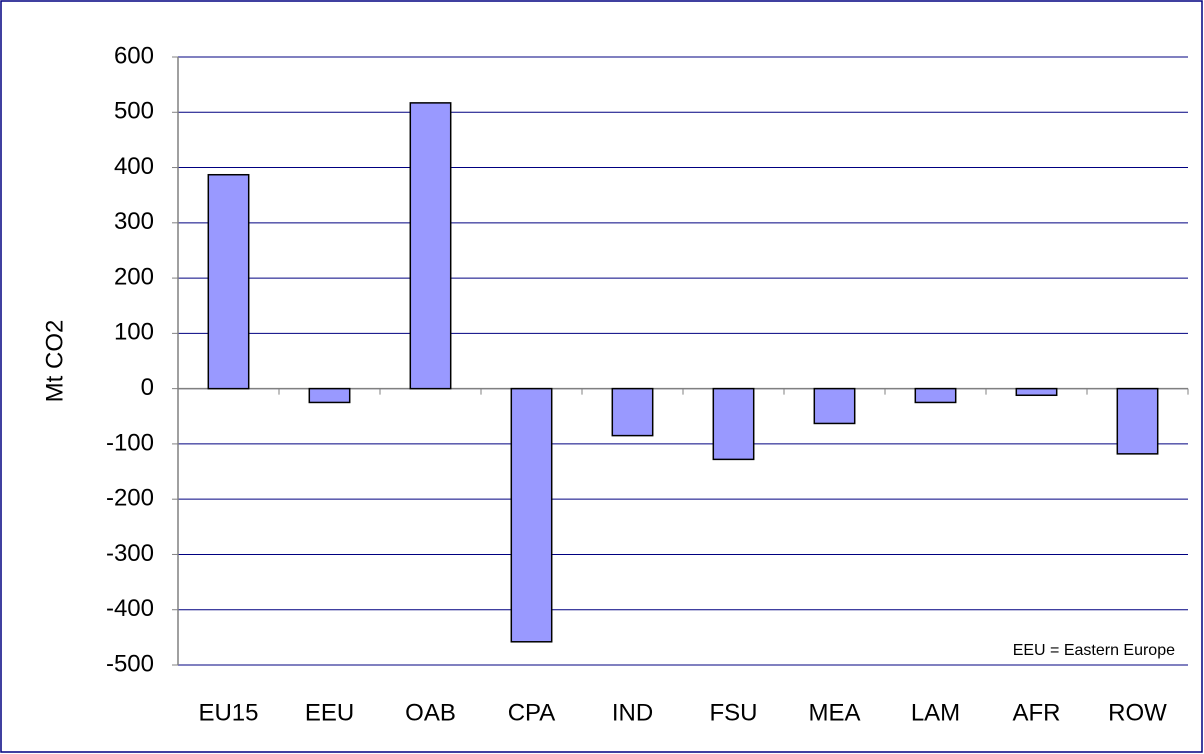 The height and width of the screenshot is (754, 1204). What do you see at coordinates (329, 712) in the screenshot?
I see `x-tick-label: EEU` at bounding box center [329, 712].